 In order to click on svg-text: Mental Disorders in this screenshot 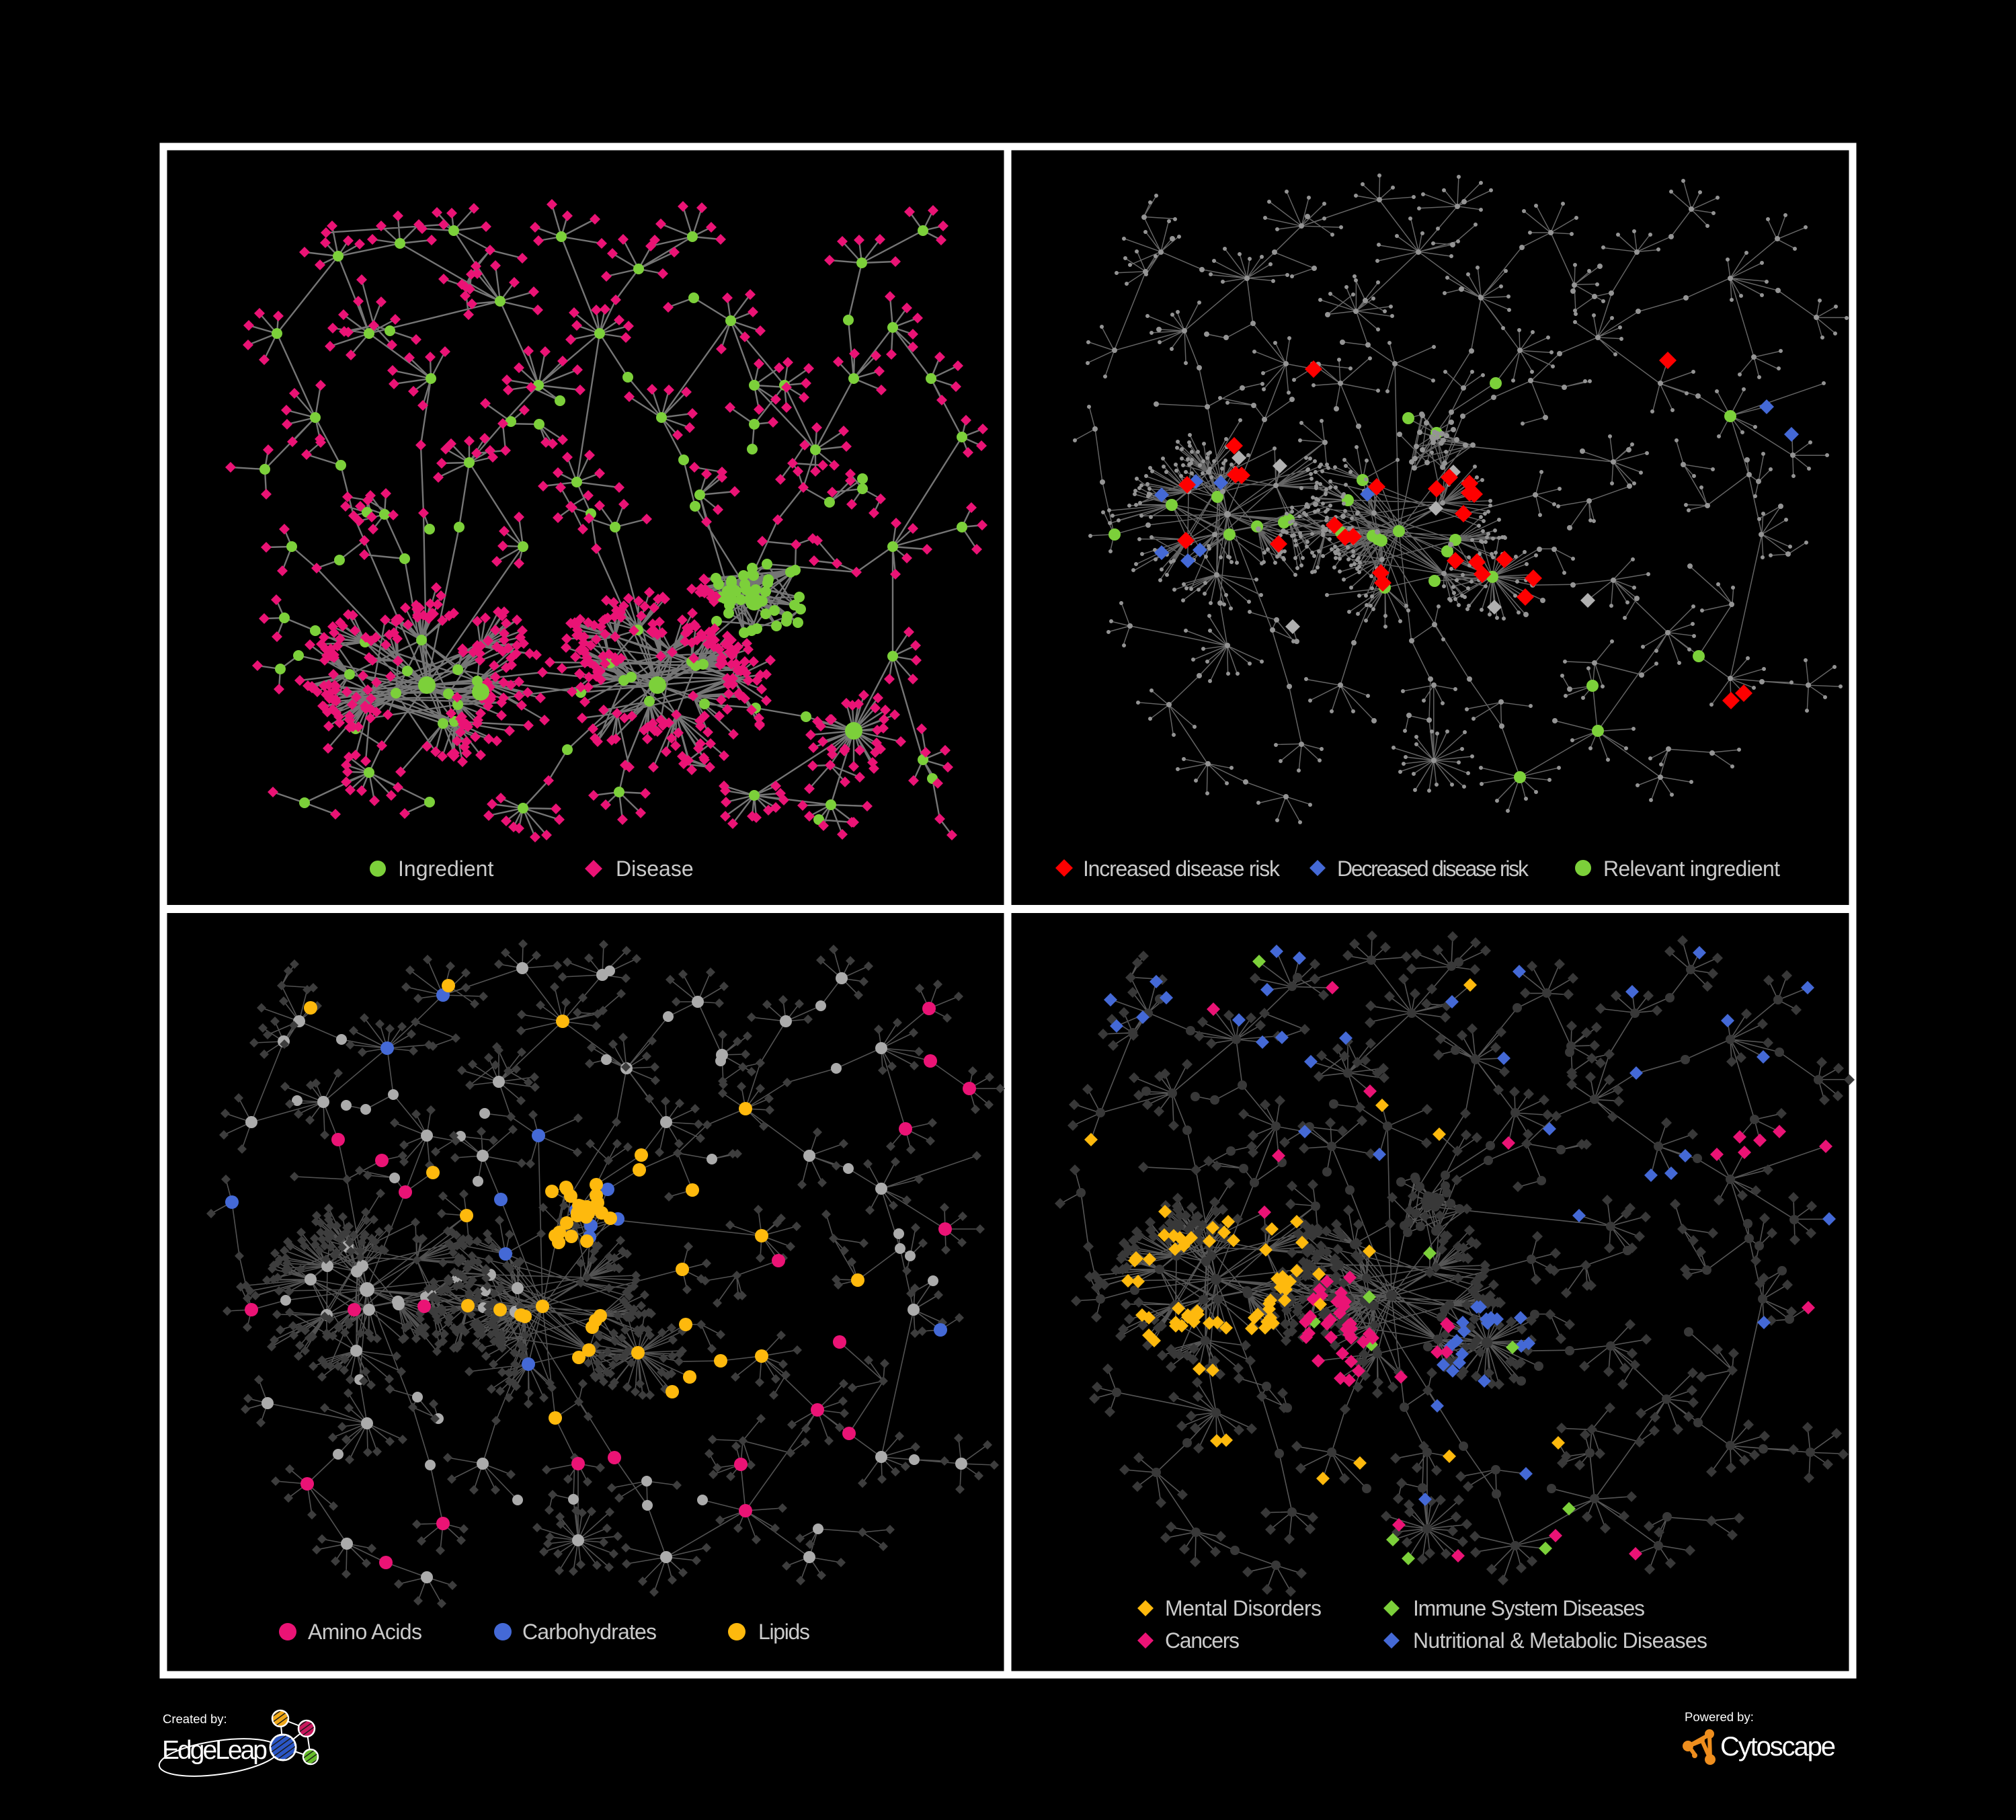, I will do `click(1243, 1608)`.